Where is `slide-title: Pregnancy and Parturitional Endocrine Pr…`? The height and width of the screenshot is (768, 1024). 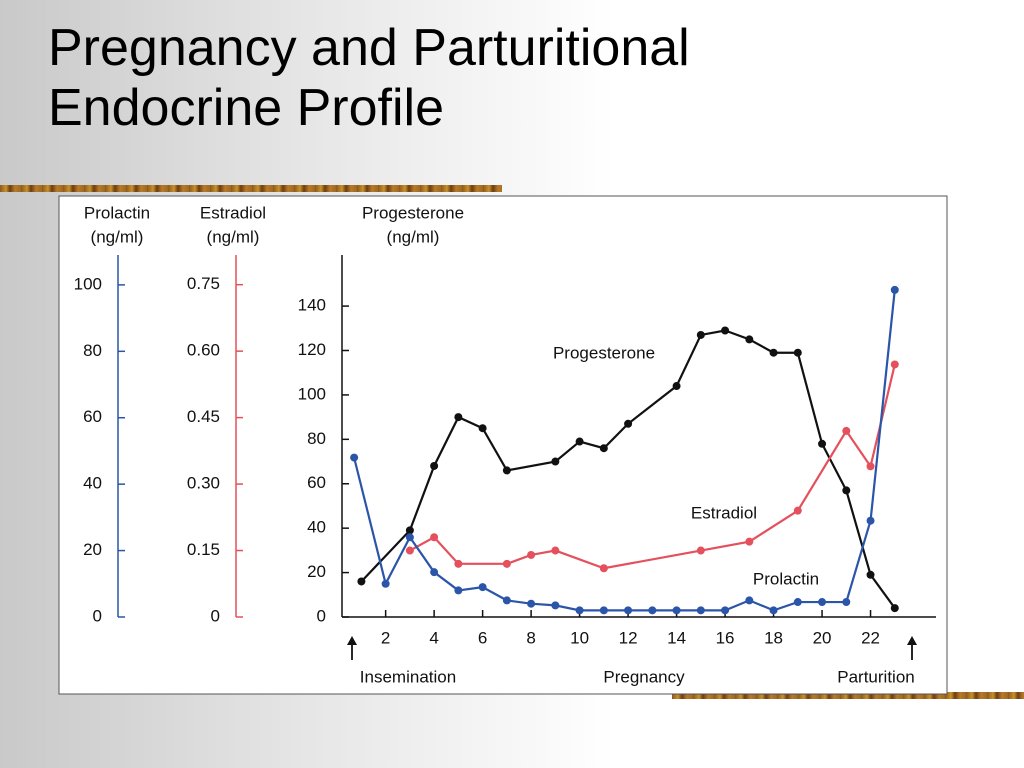 slide-title: Pregnancy and Parturitional Endocrine Pr… is located at coordinates (369, 78).